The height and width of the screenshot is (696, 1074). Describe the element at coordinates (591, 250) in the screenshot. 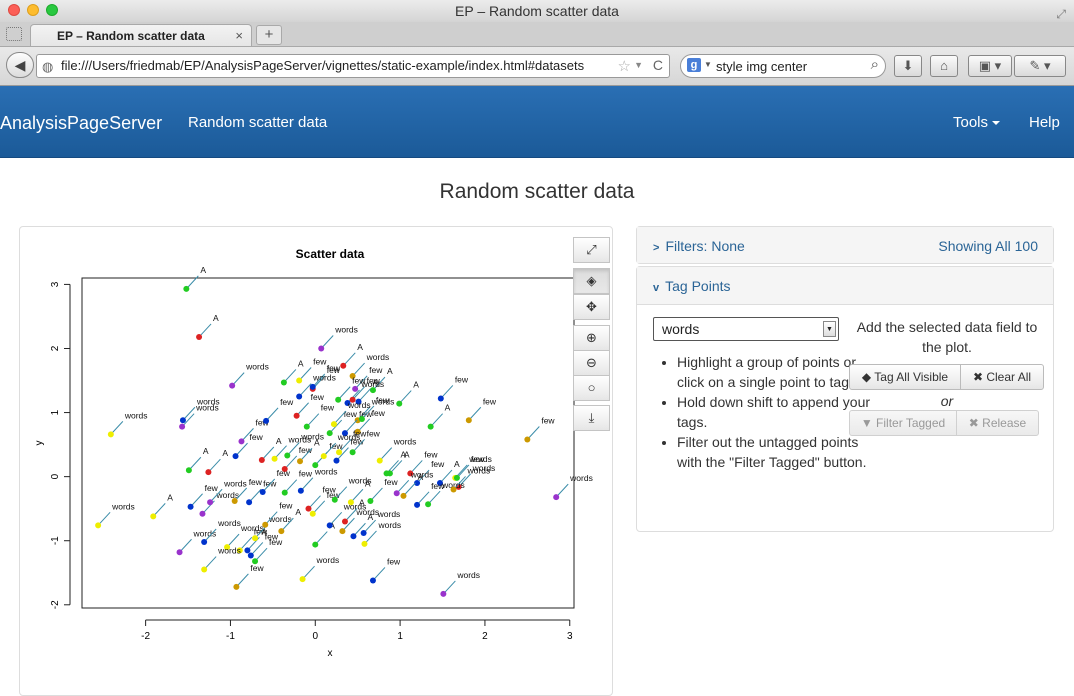

I see `expand-plot-button: ⤢` at that location.